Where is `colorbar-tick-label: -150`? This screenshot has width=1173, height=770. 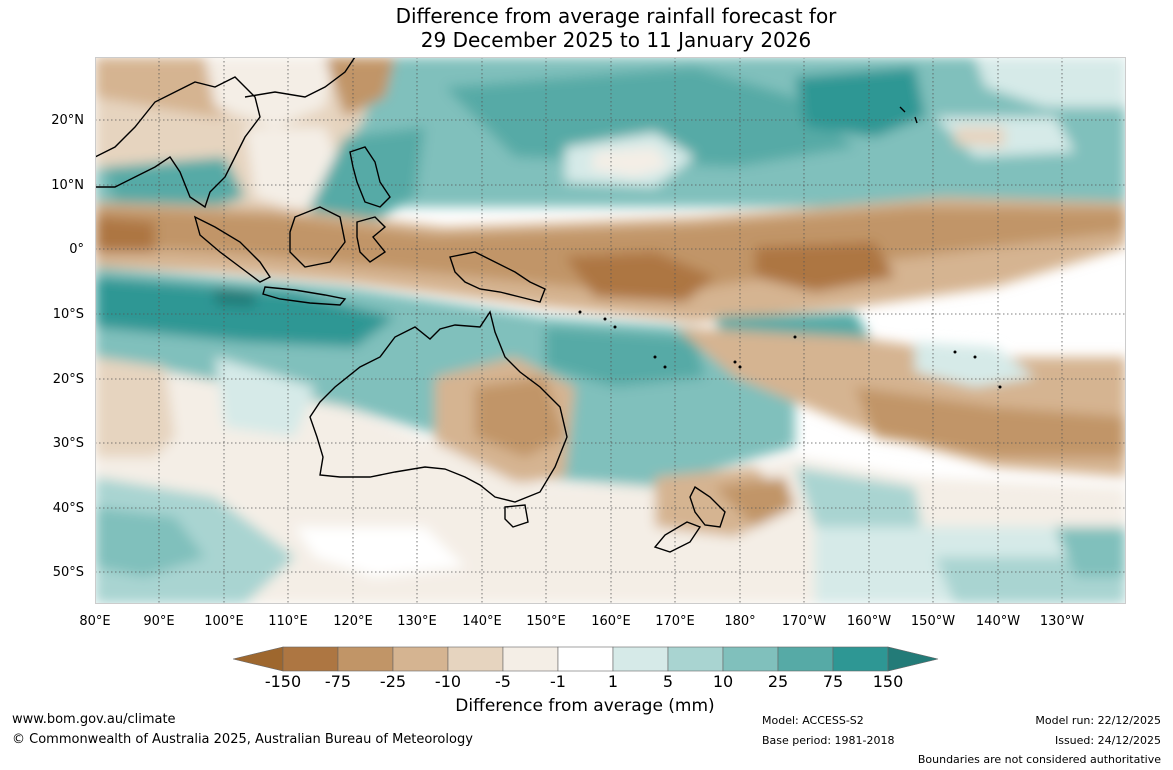 colorbar-tick-label: -150 is located at coordinates (283, 681).